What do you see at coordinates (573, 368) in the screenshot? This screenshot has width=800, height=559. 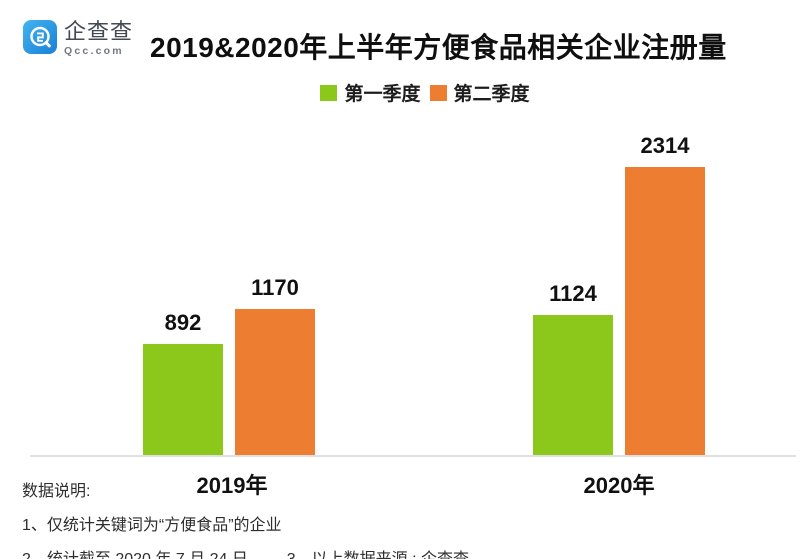 I see `bar-2020-q1: 1124` at bounding box center [573, 368].